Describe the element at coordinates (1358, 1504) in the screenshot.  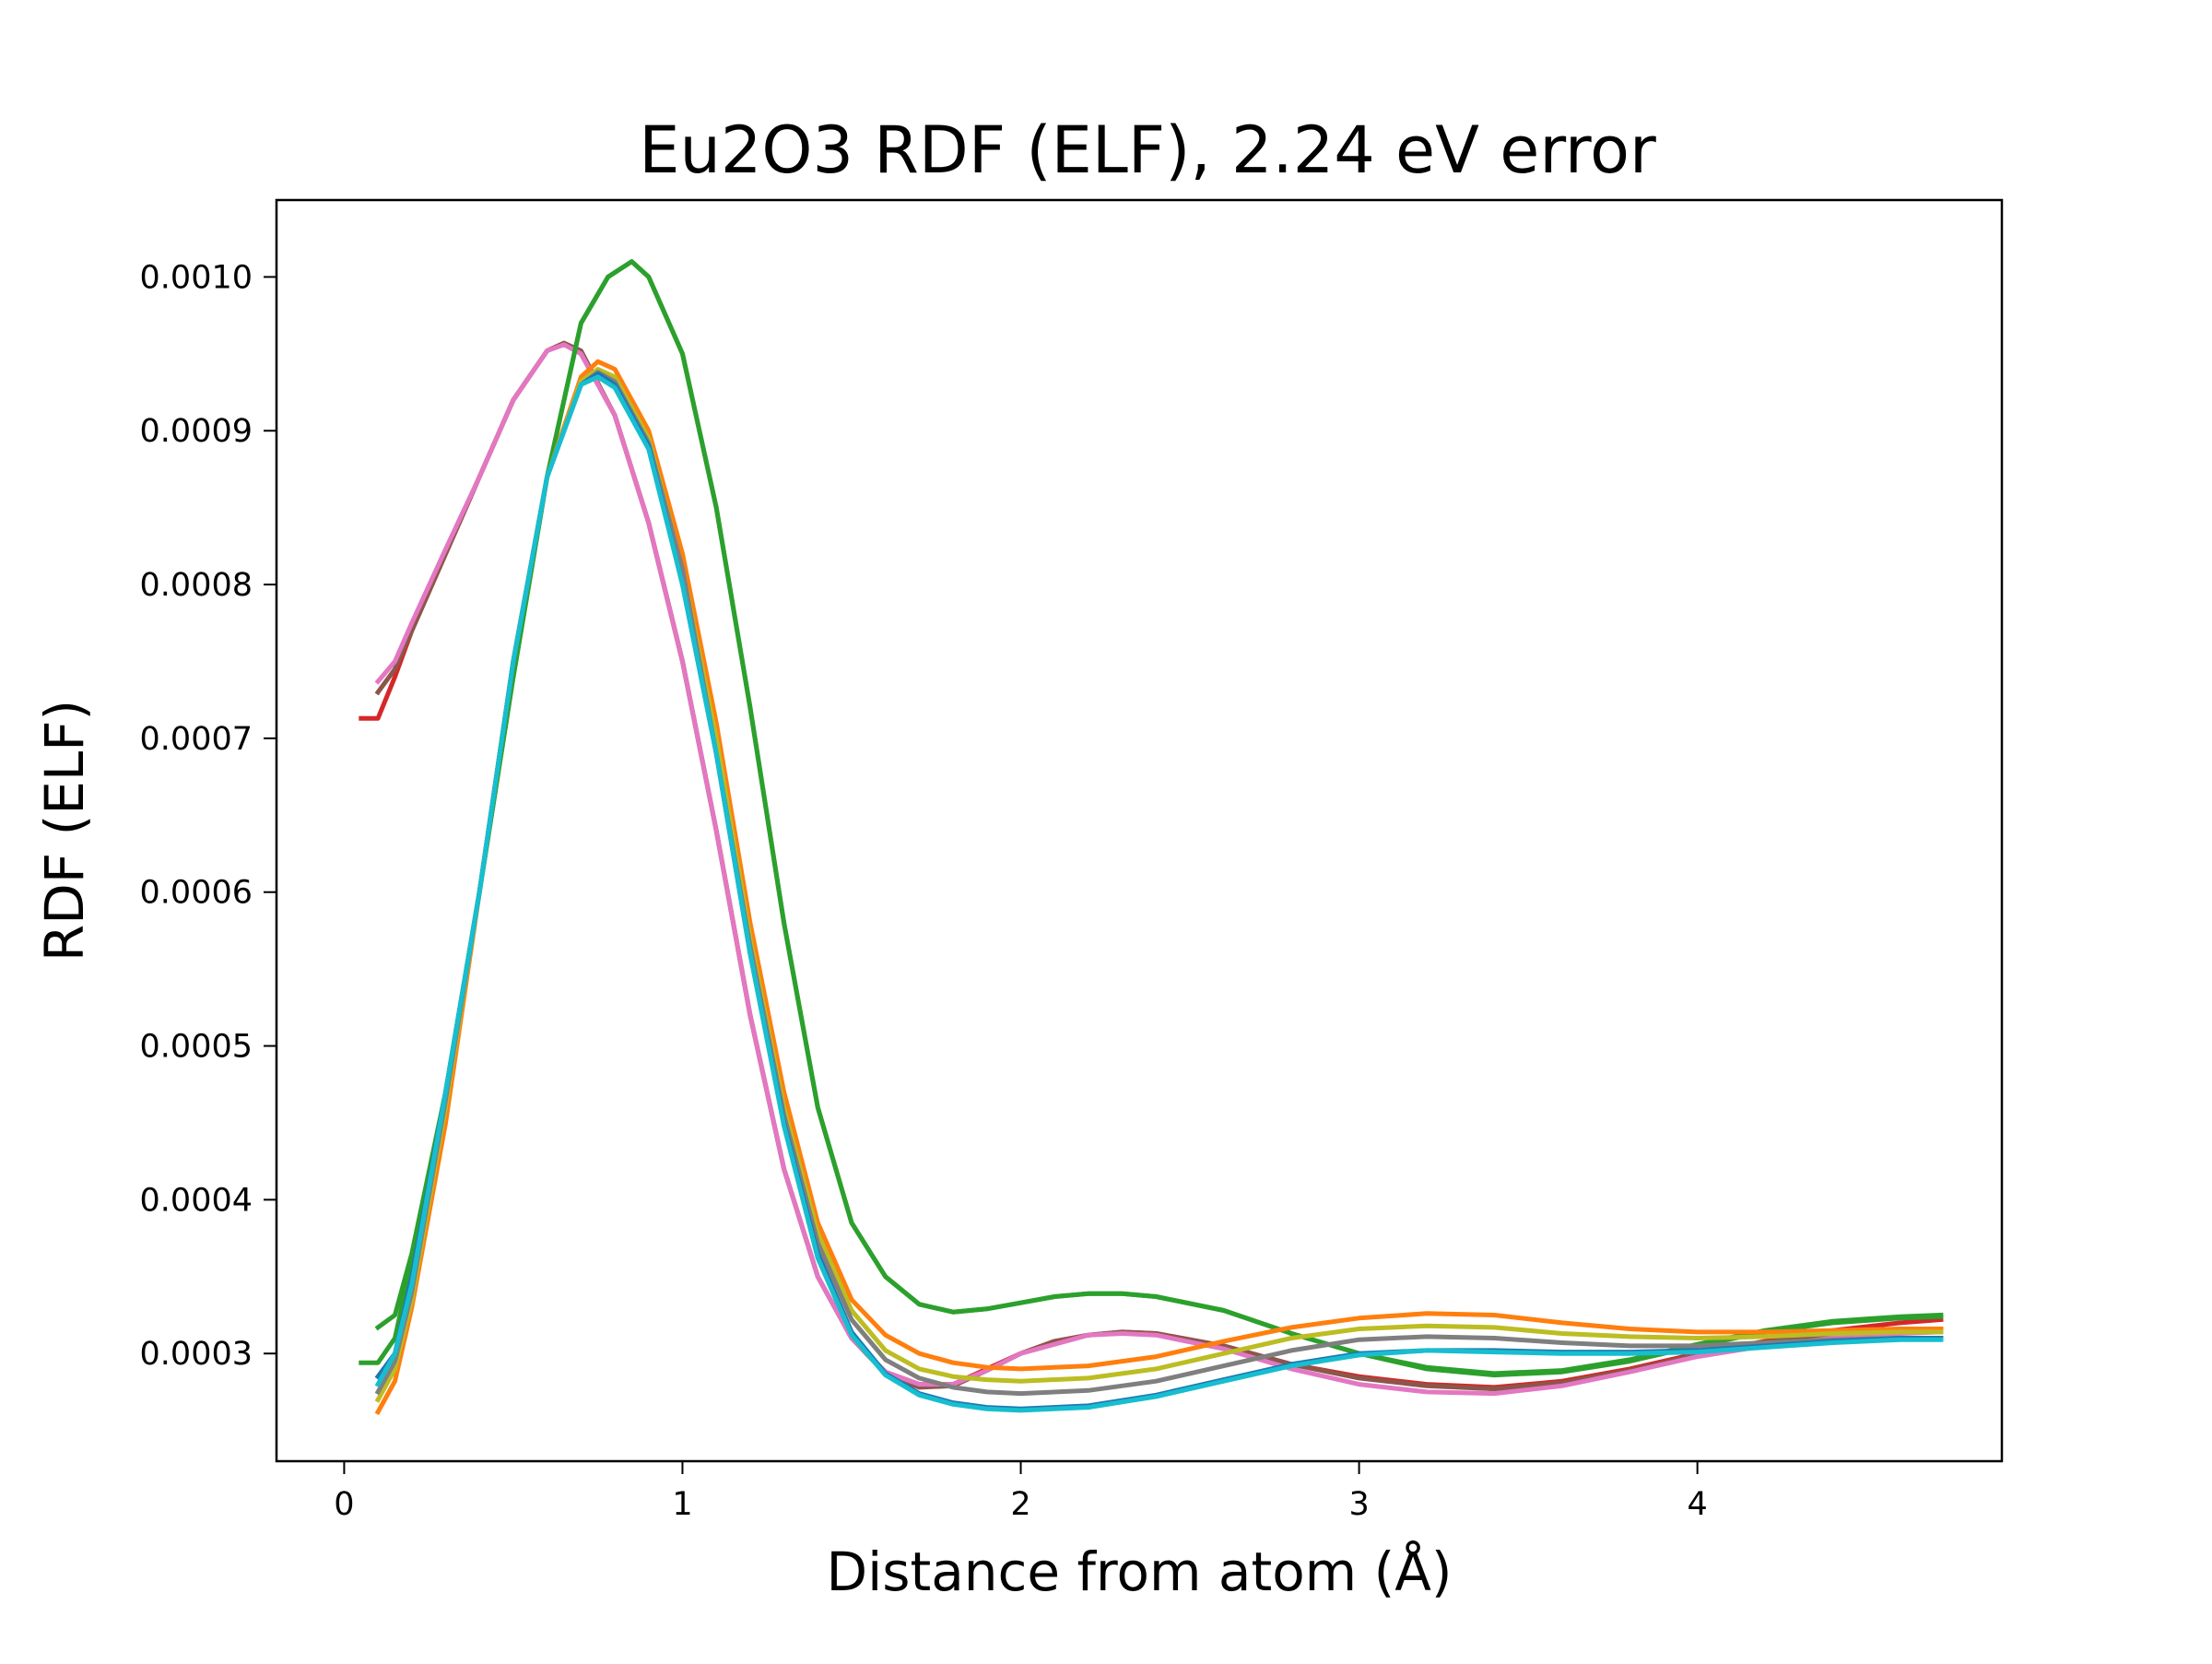
I see `x-tick-label: 3` at that location.